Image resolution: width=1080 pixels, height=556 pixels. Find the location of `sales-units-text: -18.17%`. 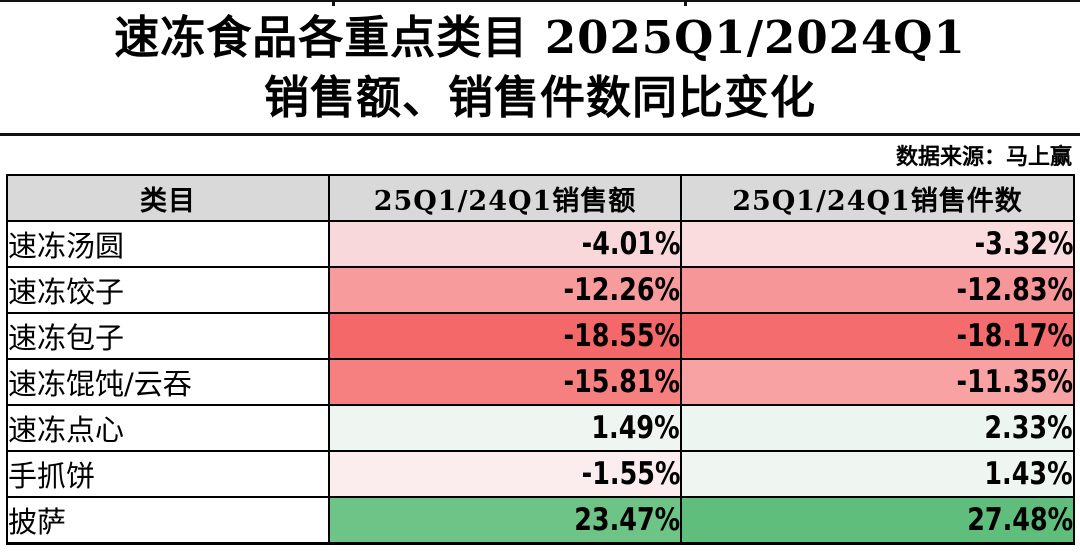

sales-units-text: -18.17% is located at coordinates (1014, 336).